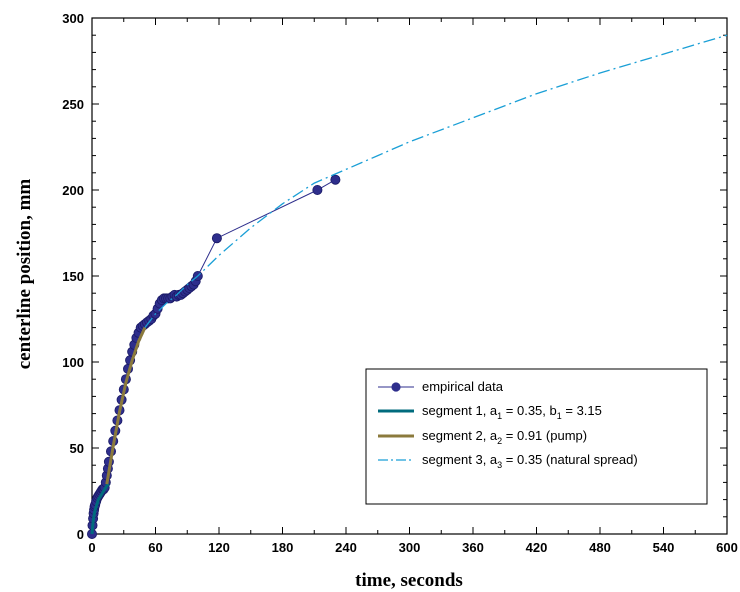  I want to click on y-tick-label: 50, so click(77, 448).